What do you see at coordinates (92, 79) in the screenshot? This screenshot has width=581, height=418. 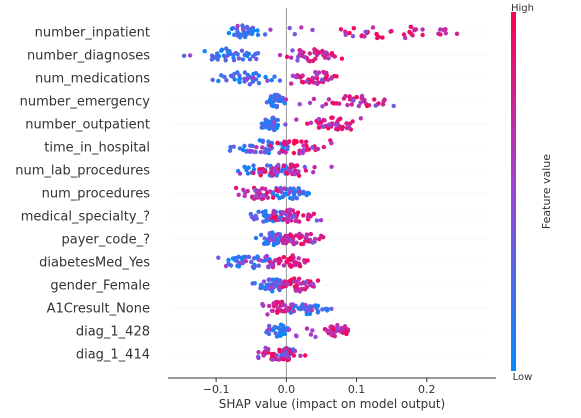 I see `feature-label: num_medications` at bounding box center [92, 79].